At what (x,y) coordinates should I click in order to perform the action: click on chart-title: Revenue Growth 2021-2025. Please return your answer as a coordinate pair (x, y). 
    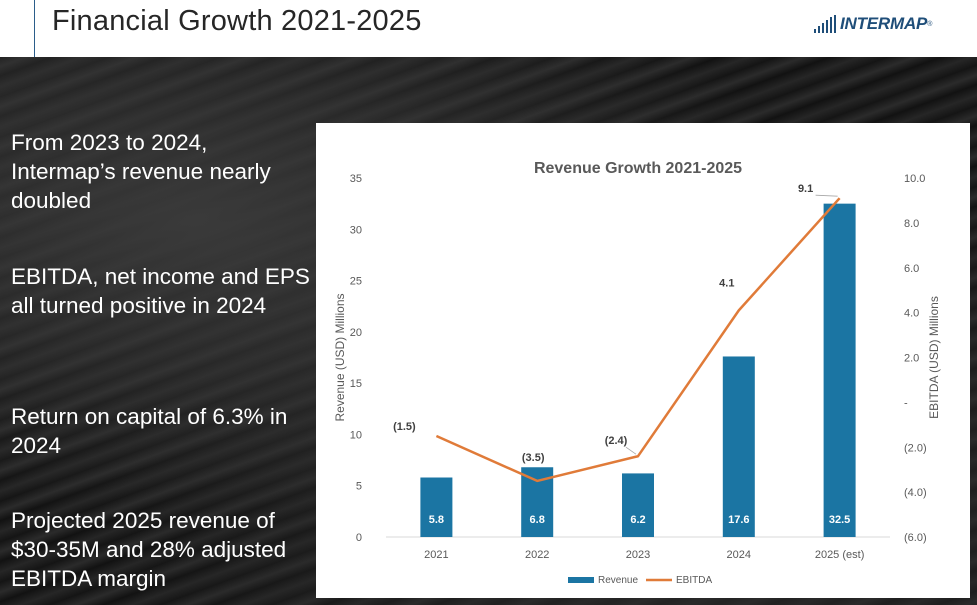
    Looking at the image, I should click on (638, 168).